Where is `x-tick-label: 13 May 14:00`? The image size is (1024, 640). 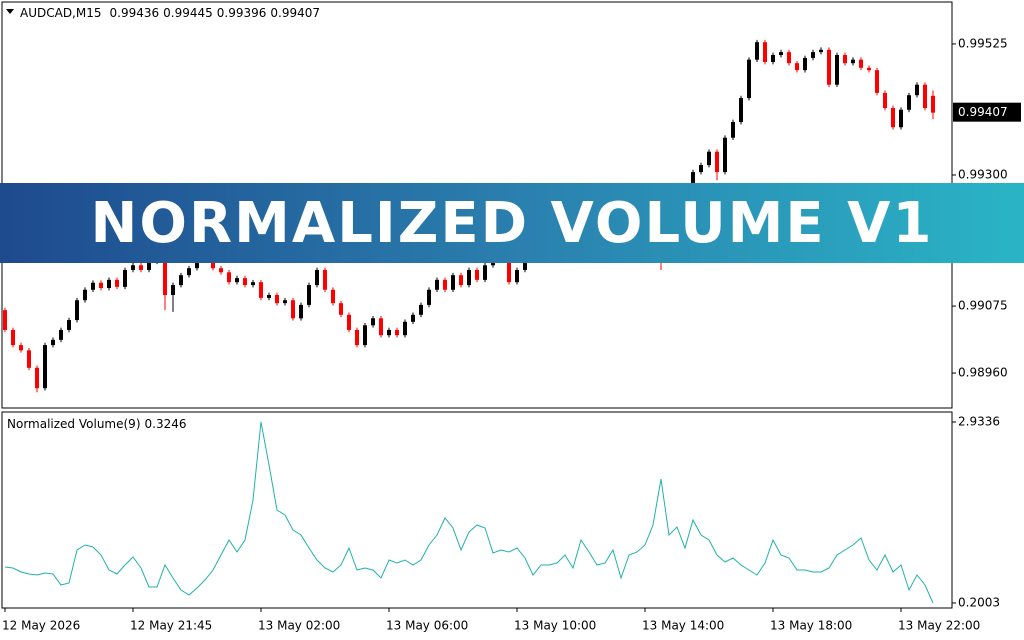
x-tick-label: 13 May 14:00 is located at coordinates (683, 626).